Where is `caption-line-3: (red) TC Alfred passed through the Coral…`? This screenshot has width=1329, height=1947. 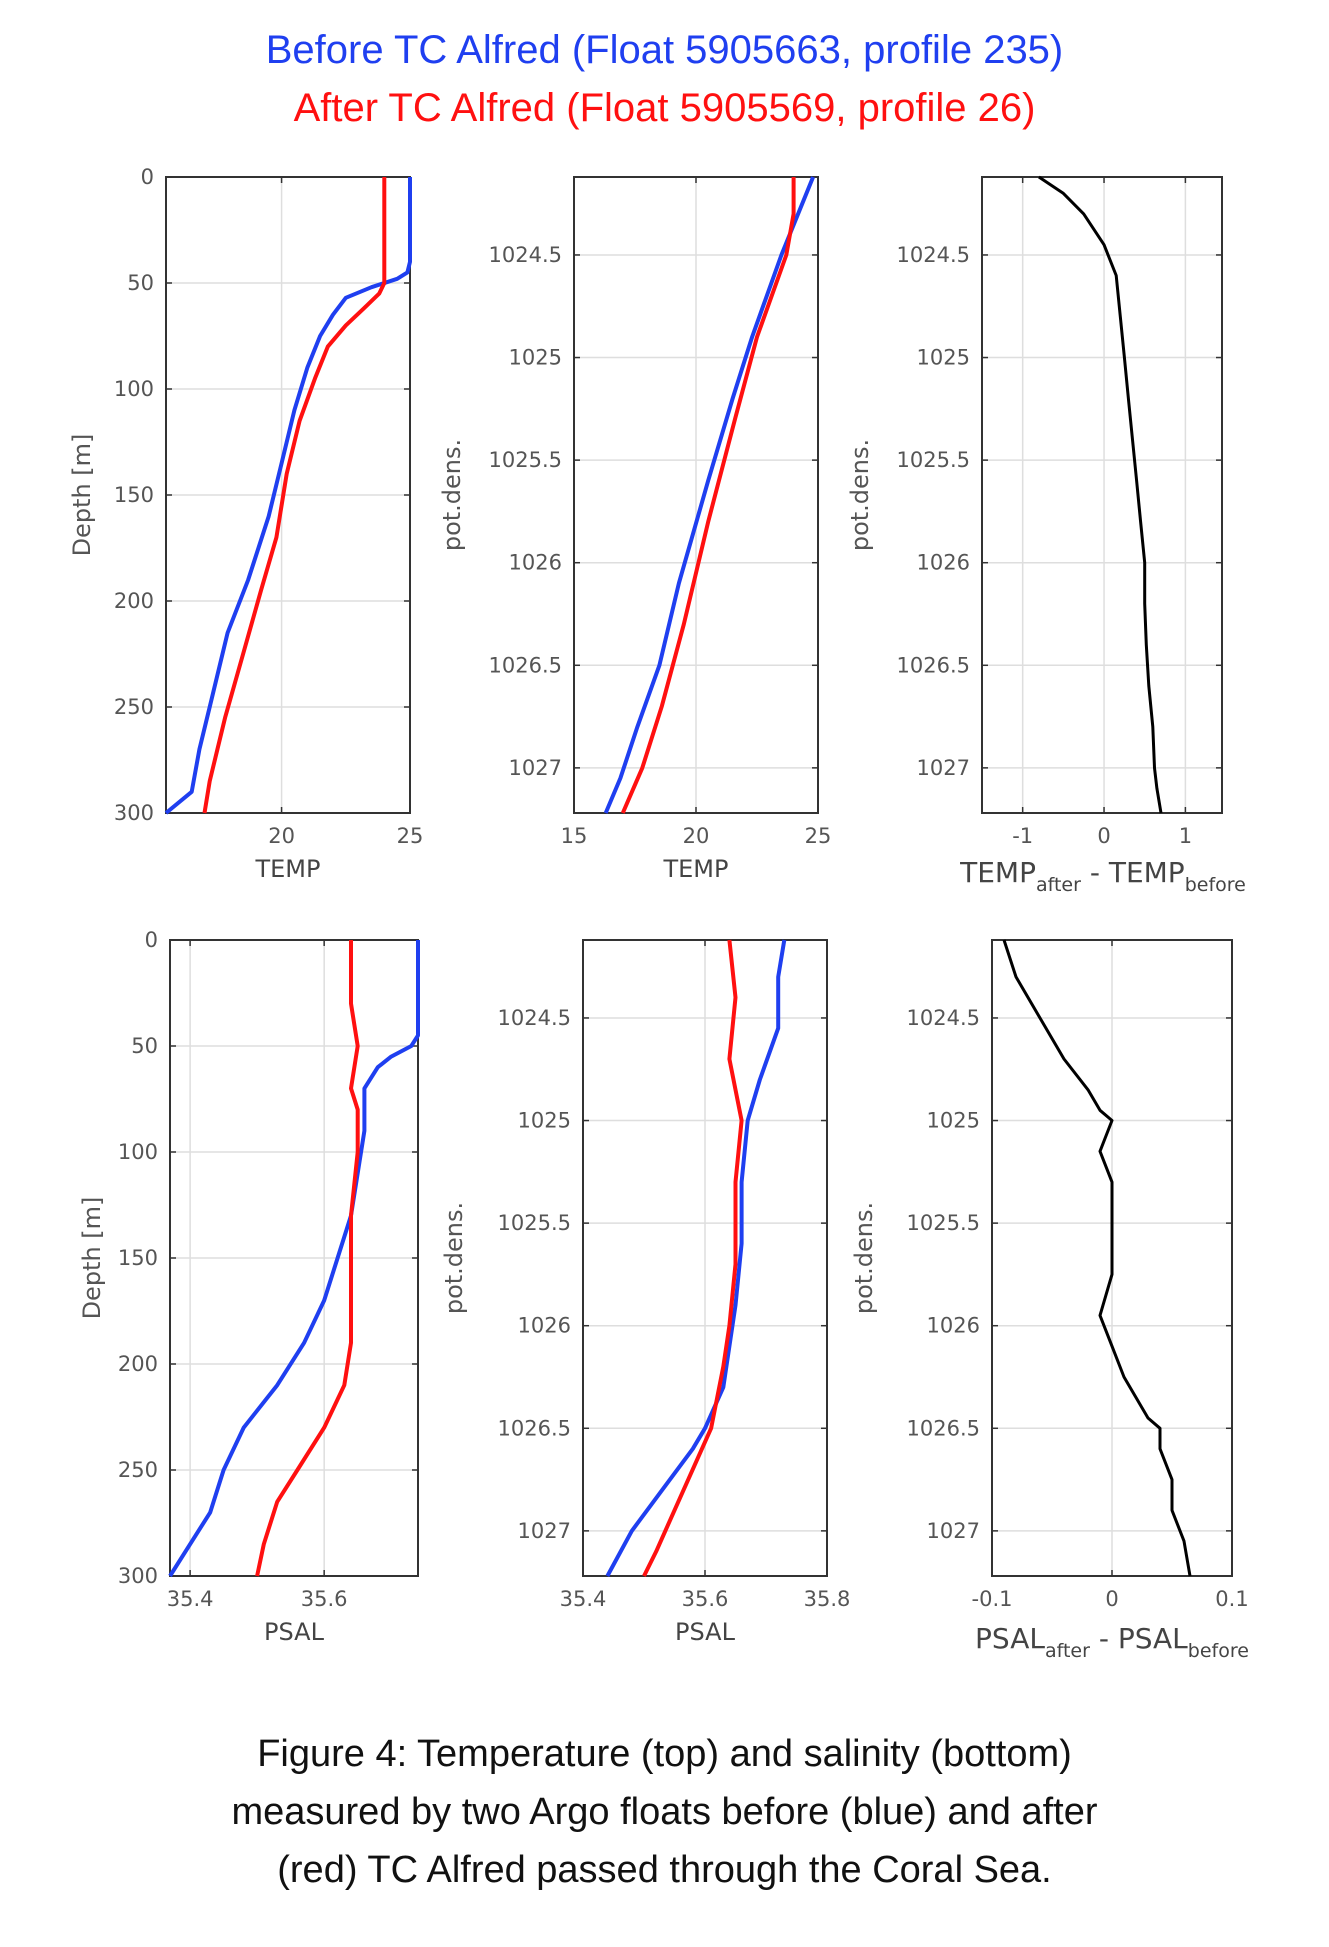
caption-line-3: (red) TC Alfred passed through the Coral… is located at coordinates (664, 1870).